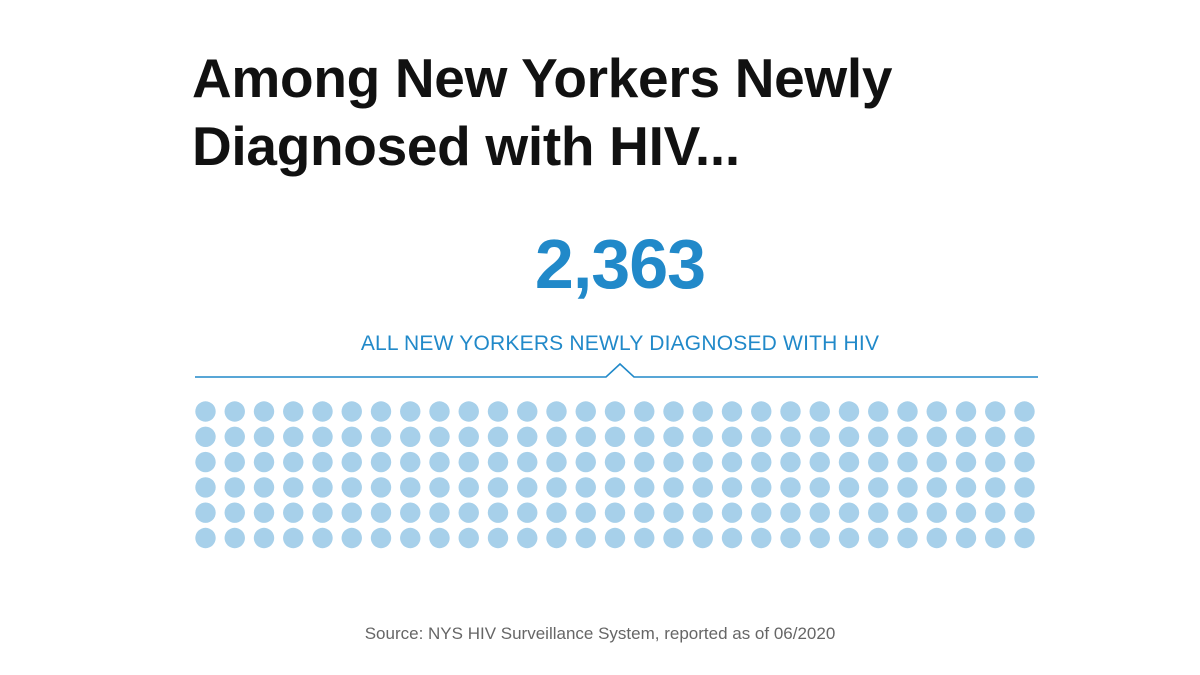  I want to click on total-count-label: ALL NEW YORKERS NEWLY DIAGNOSED WITH HIV, so click(620, 343).